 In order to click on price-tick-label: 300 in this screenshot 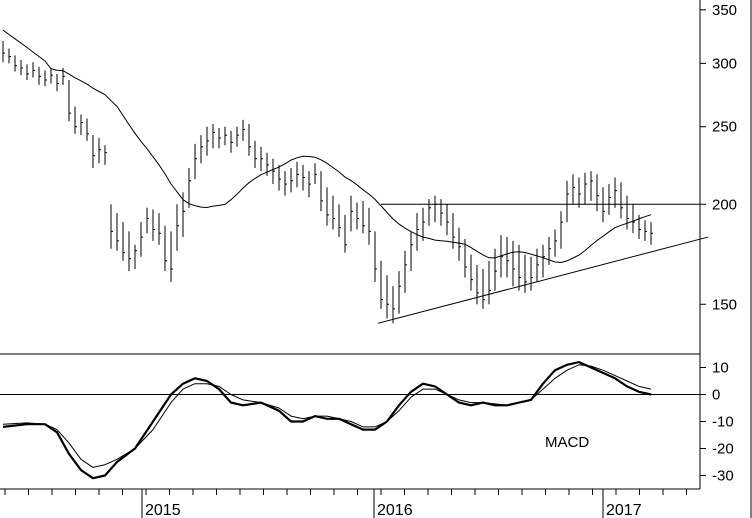, I will do `click(724, 63)`.